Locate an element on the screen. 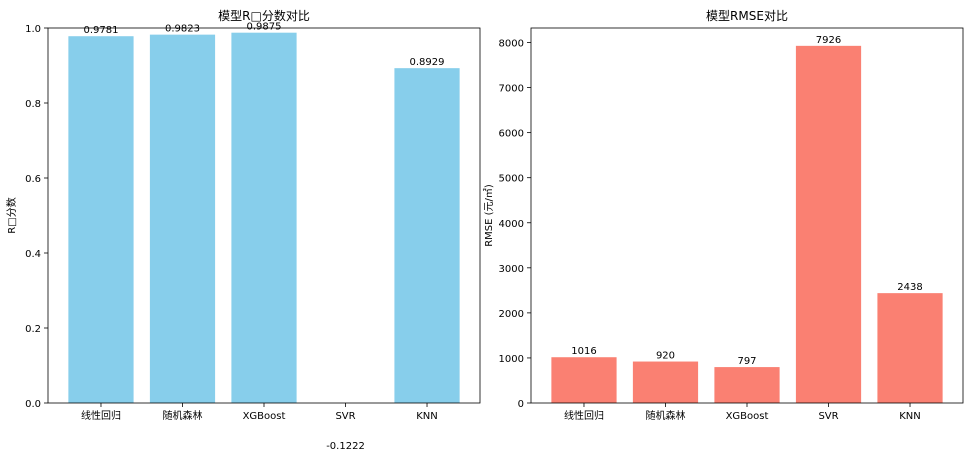 The width and height of the screenshot is (975, 455). y-tick-label: 0.0 is located at coordinates (33, 404).